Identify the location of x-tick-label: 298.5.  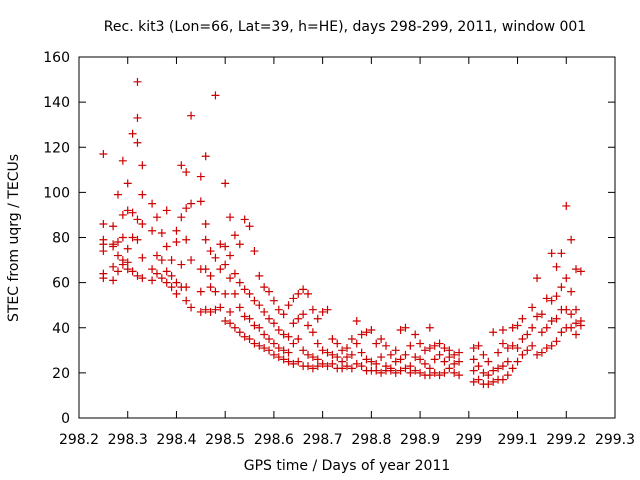
(225, 440).